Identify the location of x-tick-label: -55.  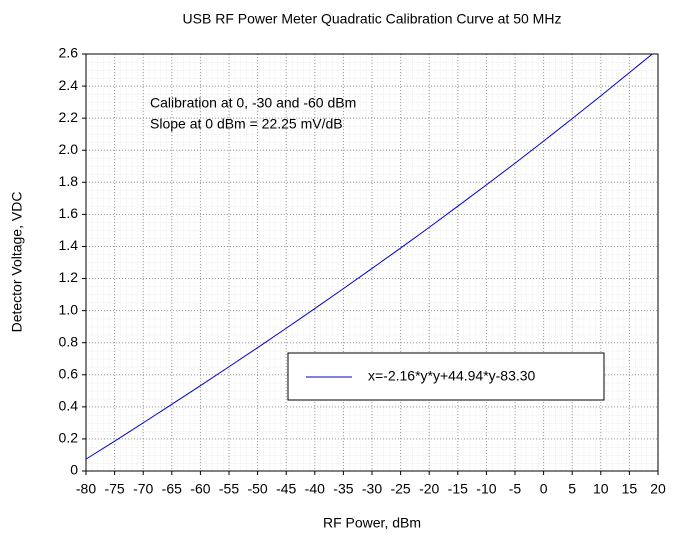
(229, 489).